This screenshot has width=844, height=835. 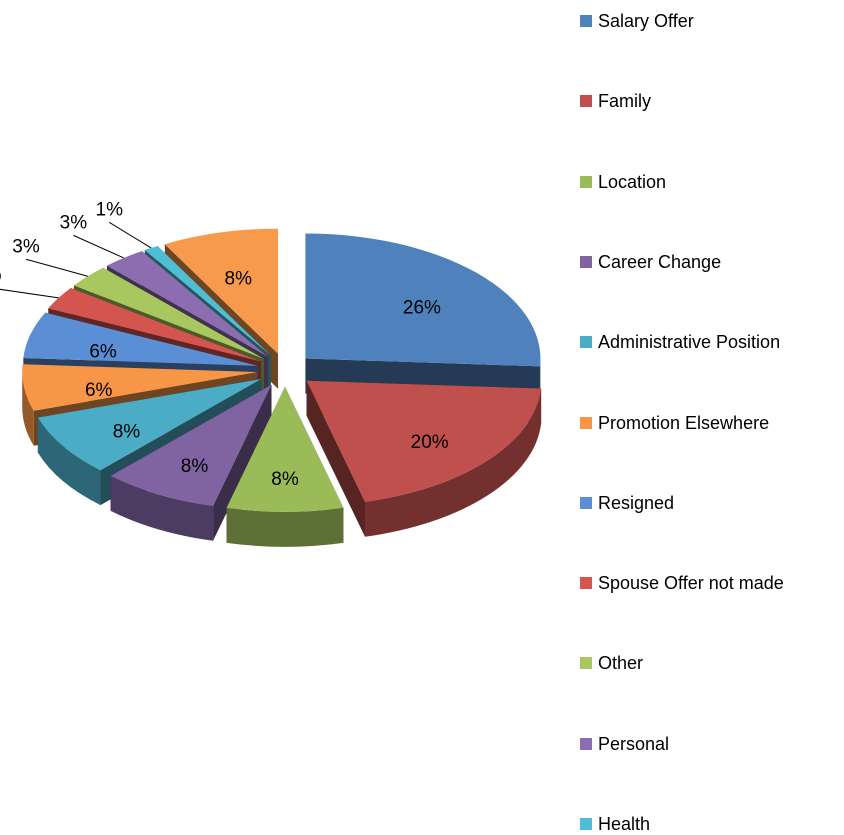 I want to click on legend-label: Family, so click(x=624, y=101).